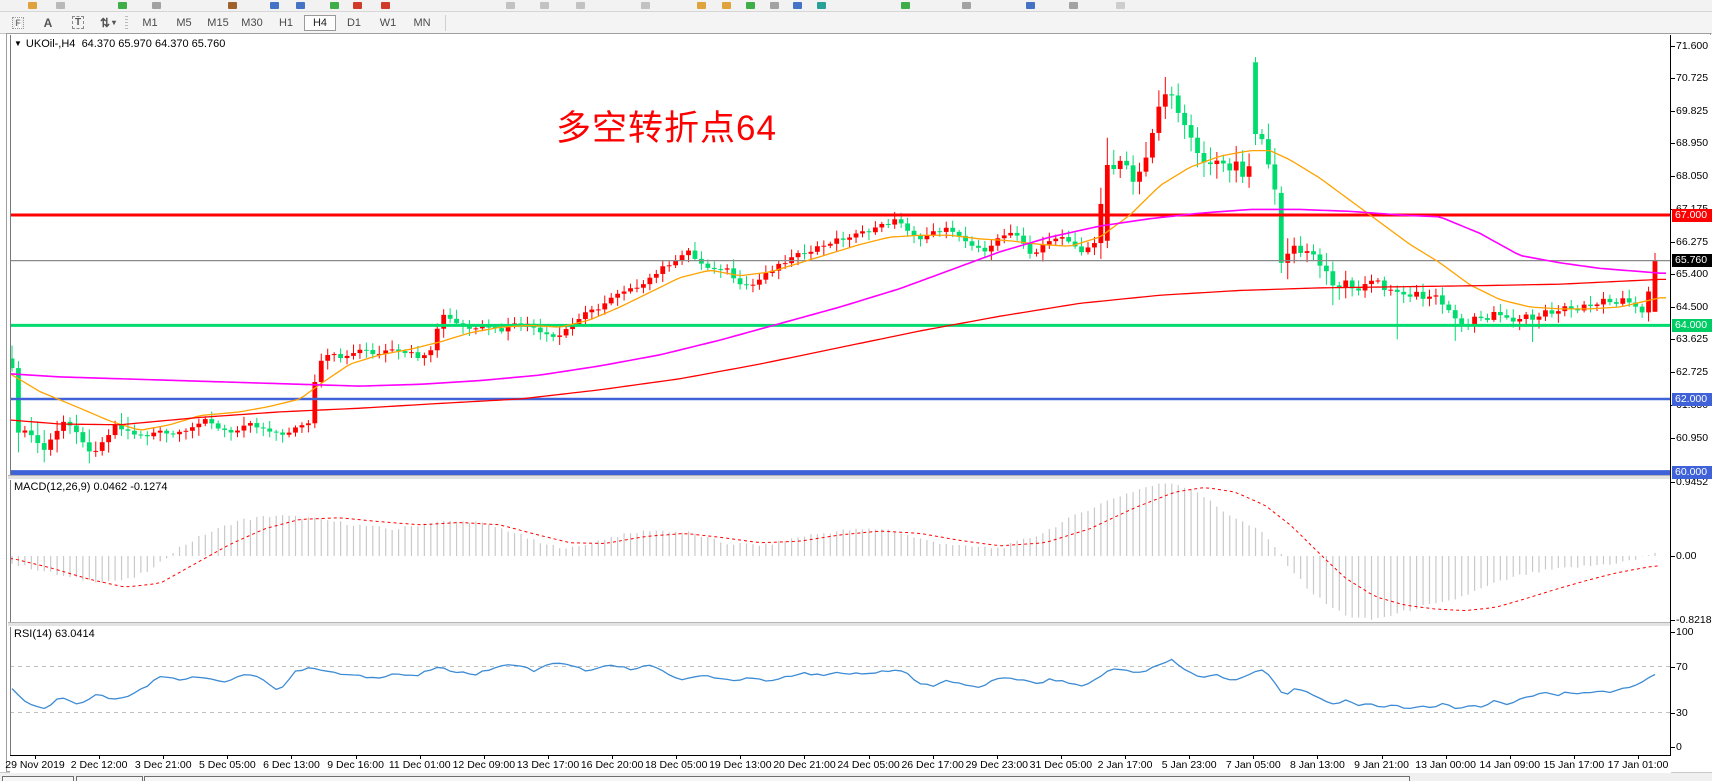  I want to click on chevron-down-icon: ▾, so click(114, 22).